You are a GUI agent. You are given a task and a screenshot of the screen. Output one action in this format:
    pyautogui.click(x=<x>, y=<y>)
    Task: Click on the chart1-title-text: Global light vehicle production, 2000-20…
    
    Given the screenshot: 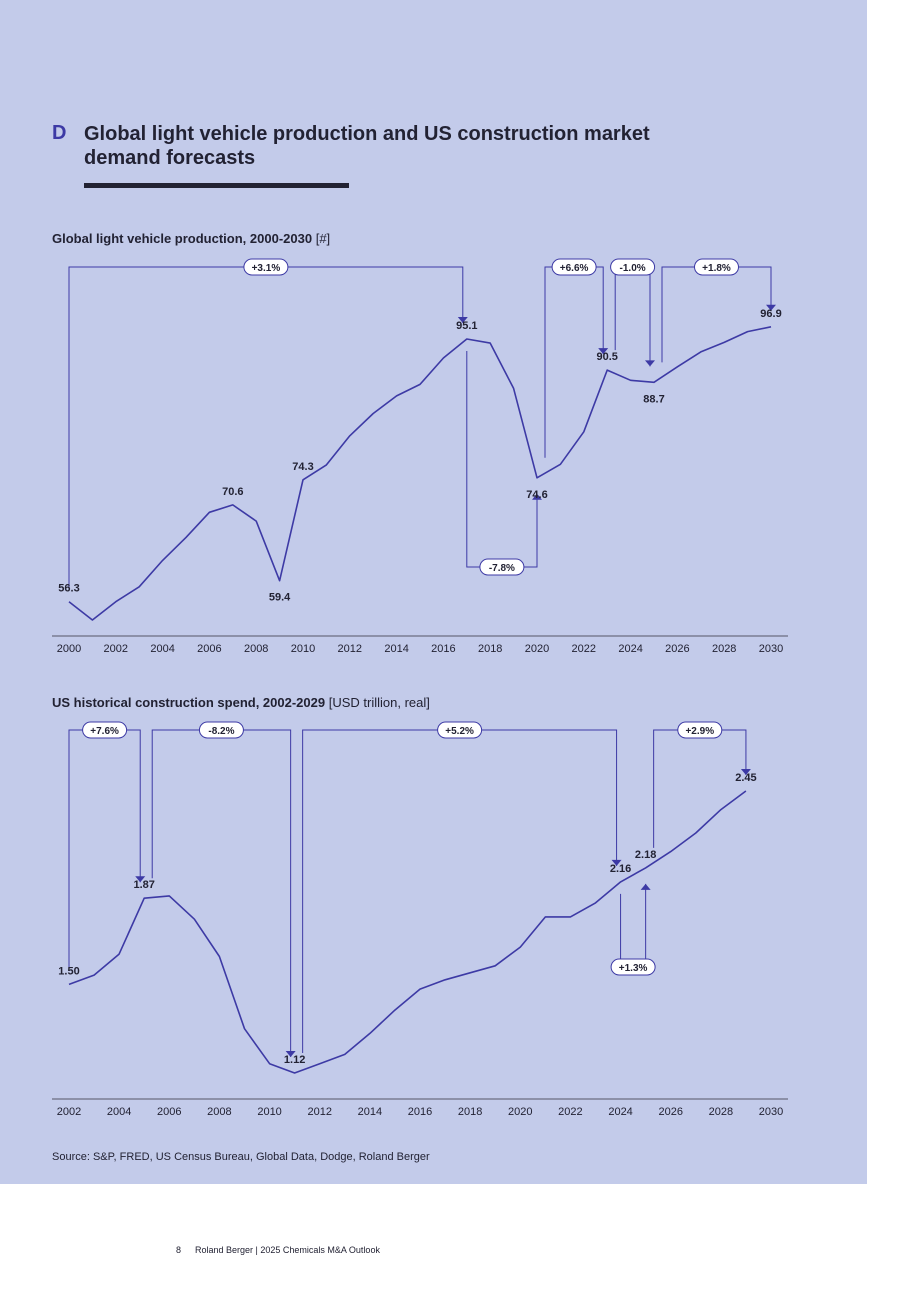 What is the action you would take?
    pyautogui.click(x=182, y=238)
    